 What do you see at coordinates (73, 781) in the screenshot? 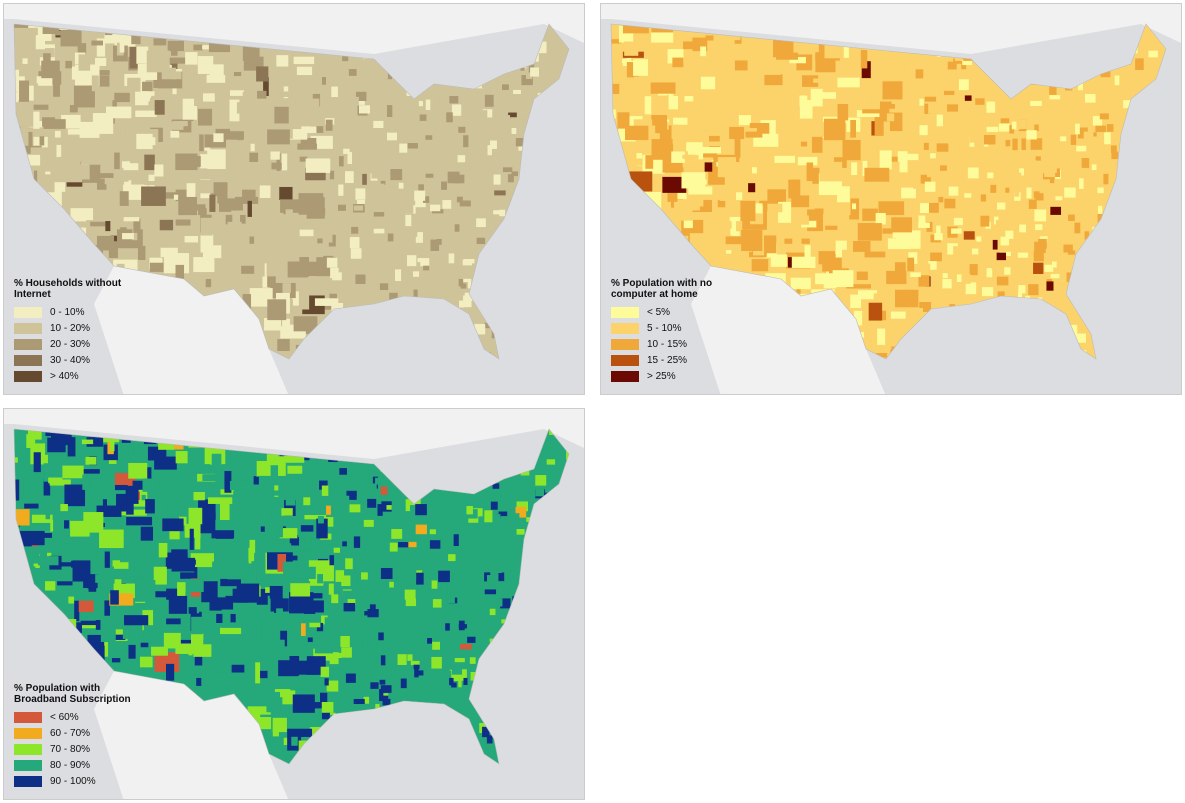
I see `legend-label: 90 - 100%` at bounding box center [73, 781].